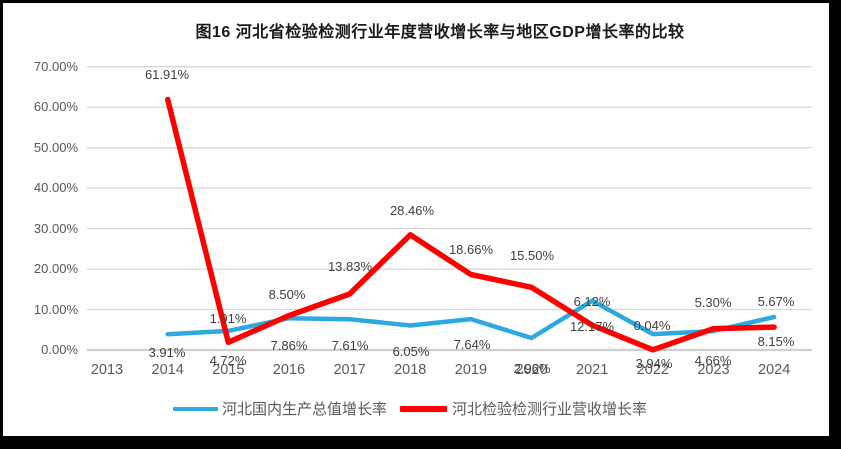 This screenshot has height=449, width=841. I want to click on data-label-series-1: 61.91%, so click(167, 74).